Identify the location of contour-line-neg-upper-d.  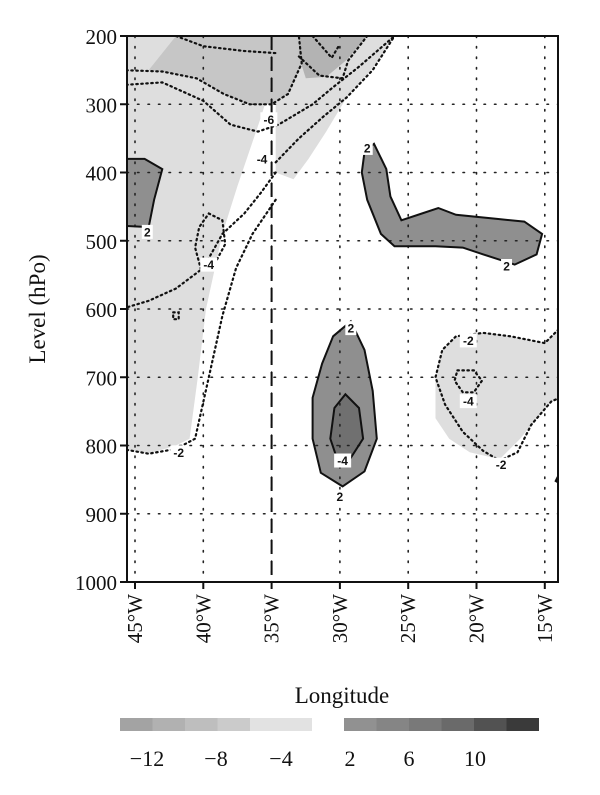
(333, 58).